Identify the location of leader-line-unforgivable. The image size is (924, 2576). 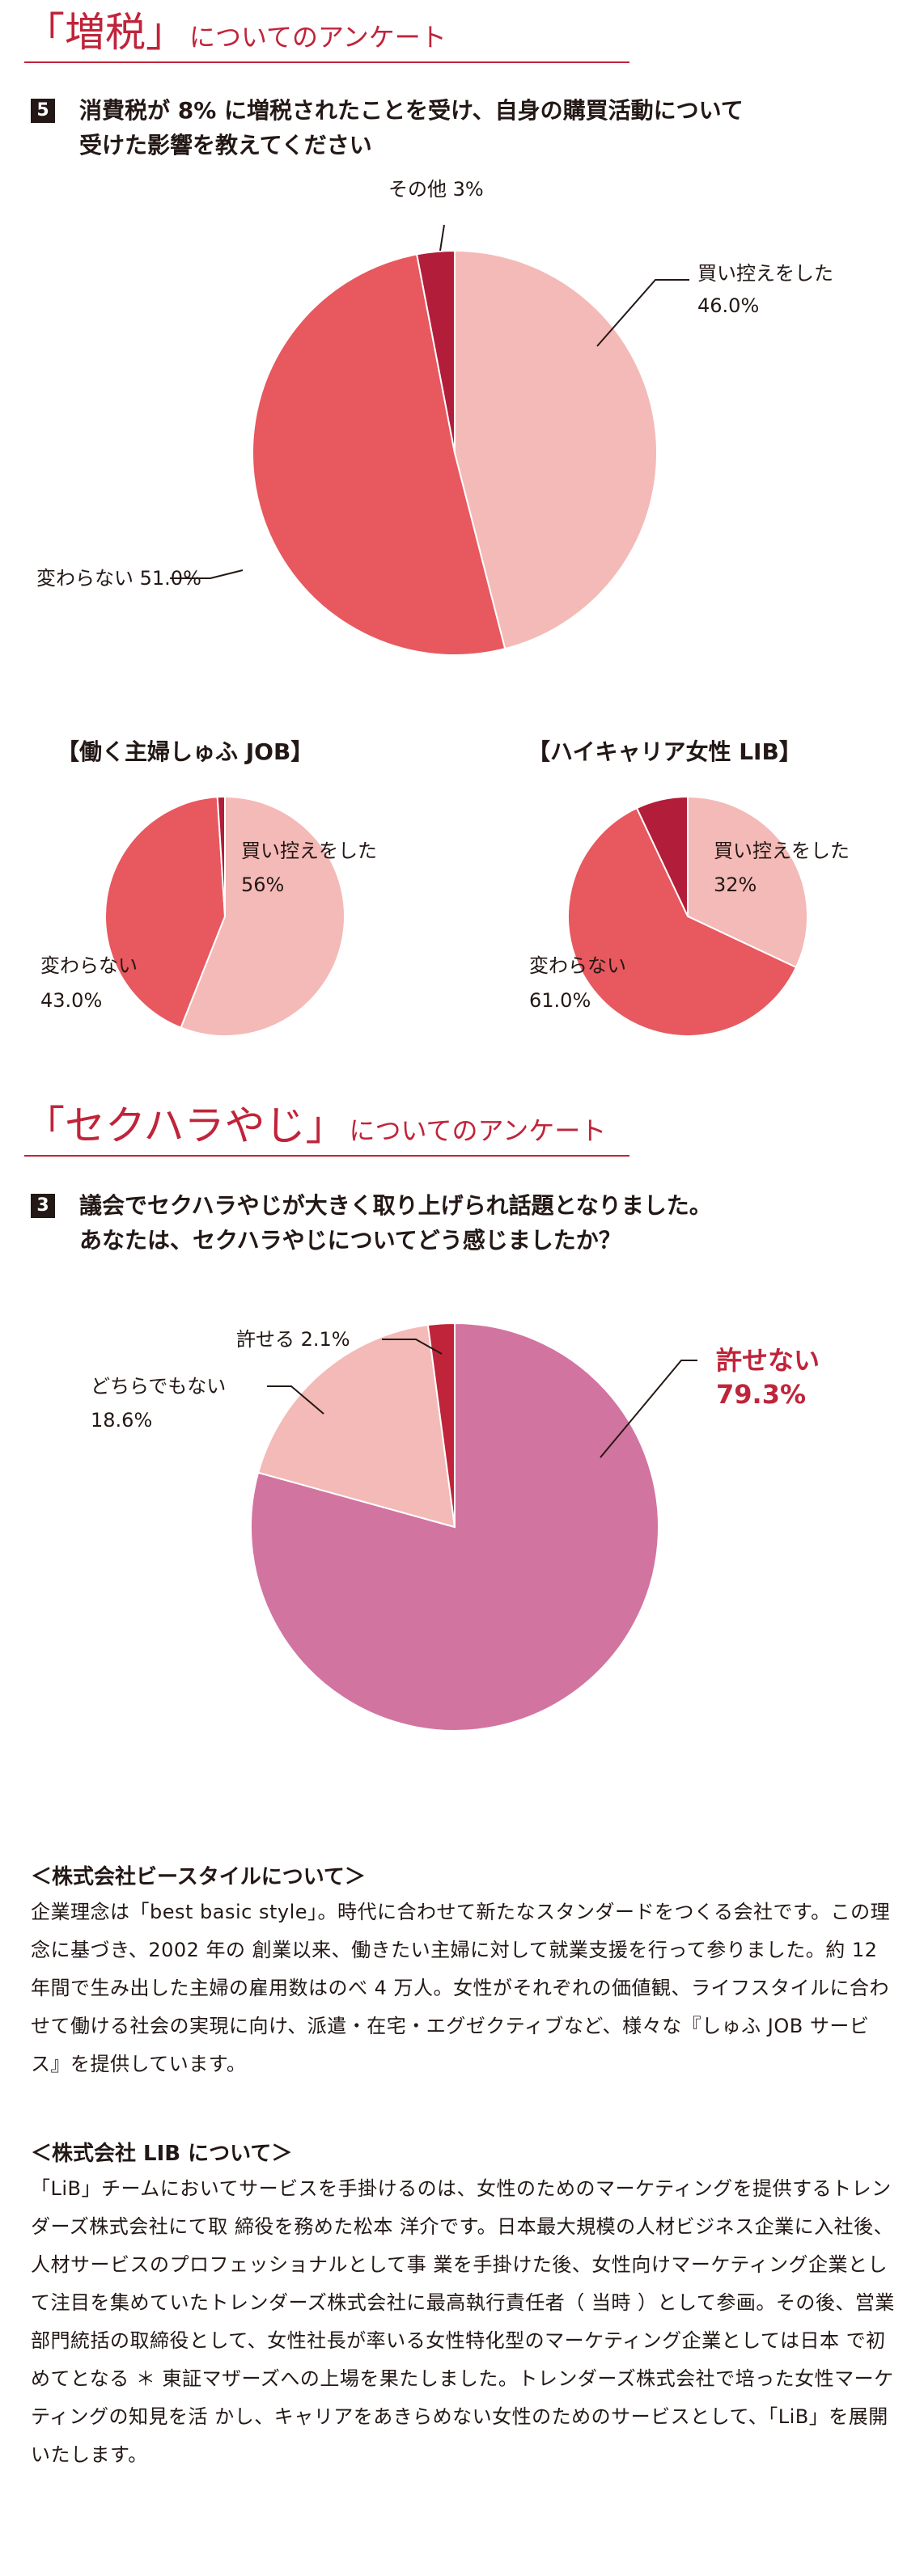
(648, 1409).